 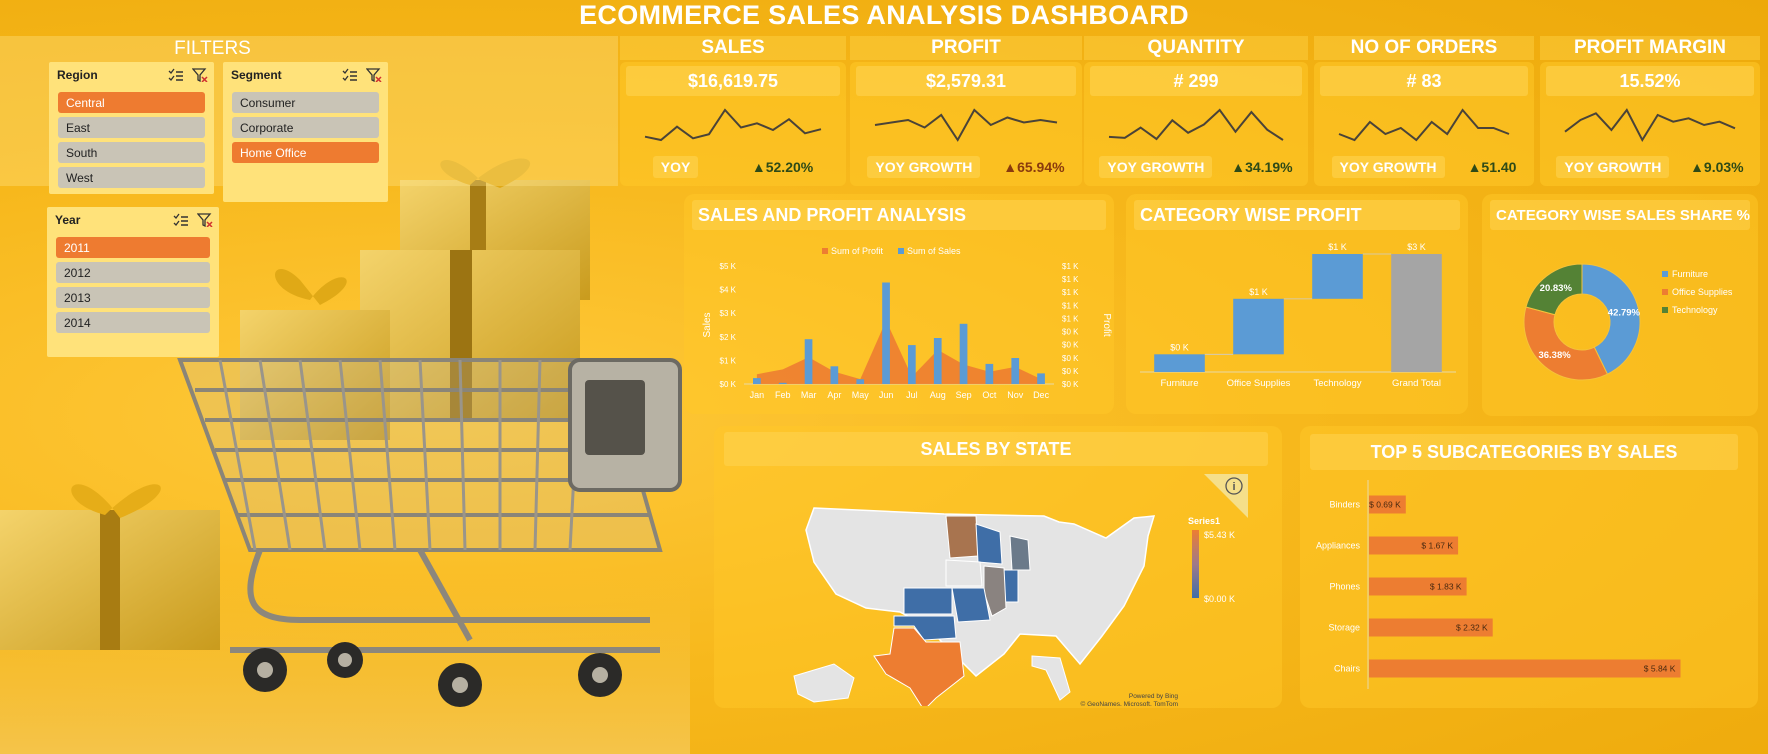 What do you see at coordinates (1337, 247) in the screenshot?
I see `data-label: $1 K` at bounding box center [1337, 247].